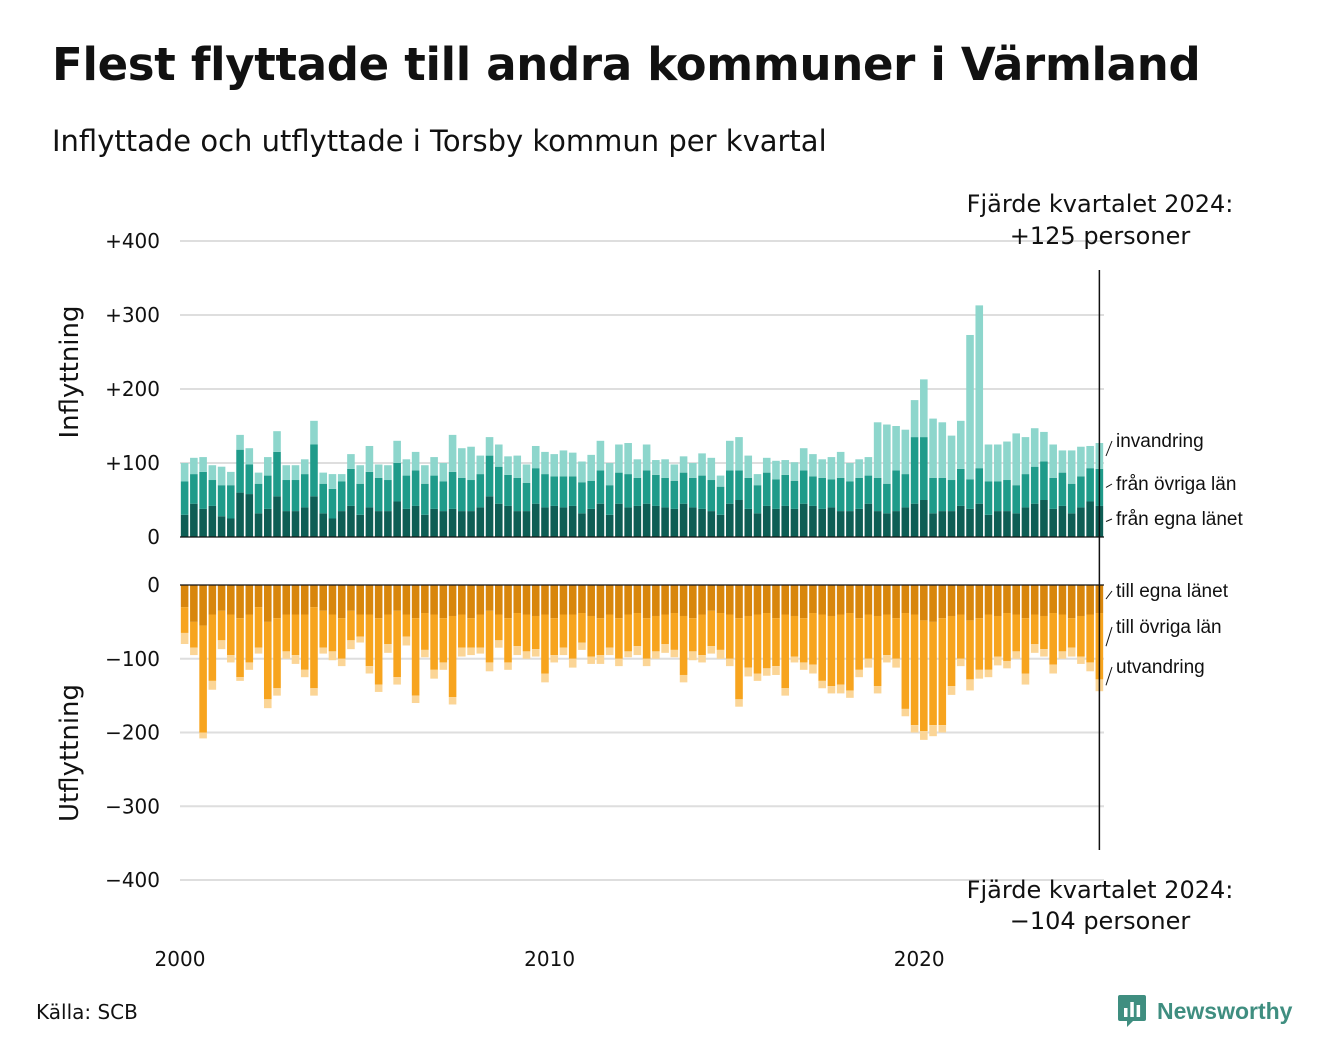 The image size is (1340, 1060). Describe the element at coordinates (919, 959) in the screenshot. I see `x-tick-label: 2020` at that location.